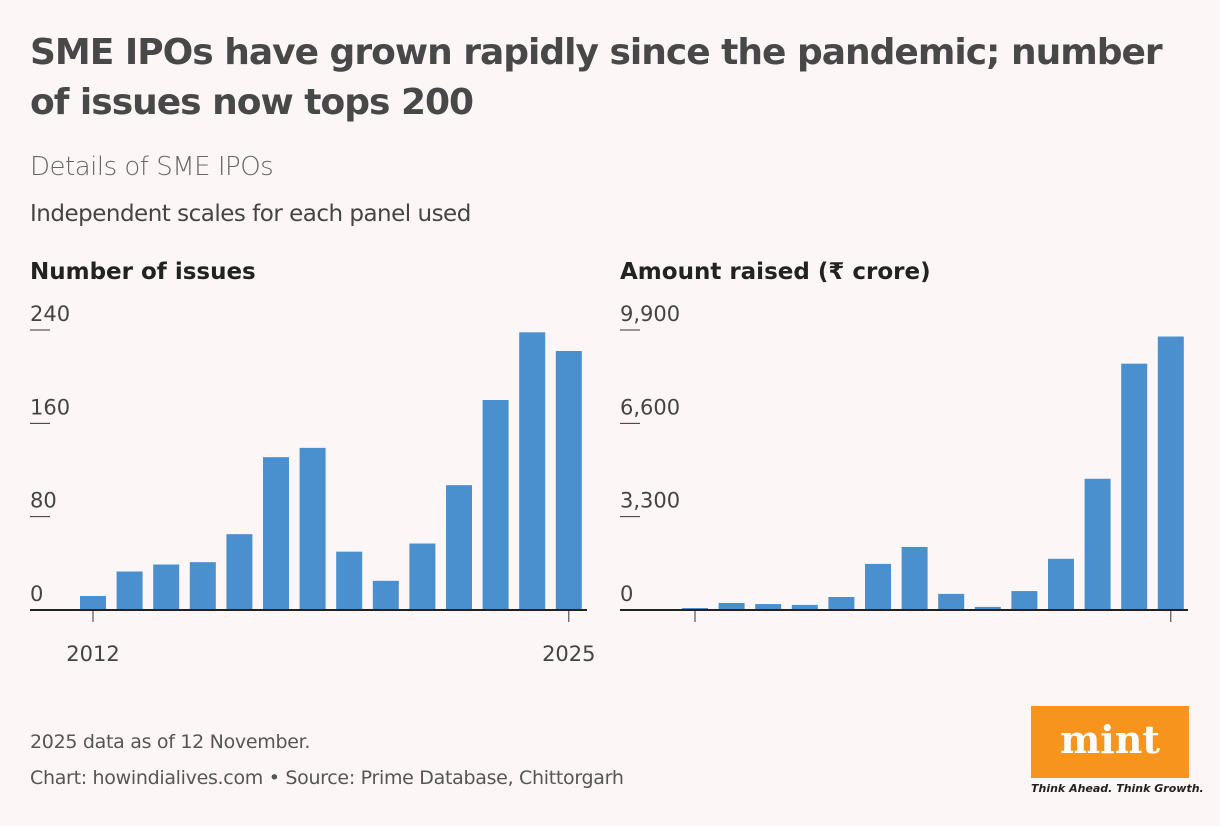  What do you see at coordinates (50, 314) in the screenshot?
I see `y-tick-label: 240` at bounding box center [50, 314].